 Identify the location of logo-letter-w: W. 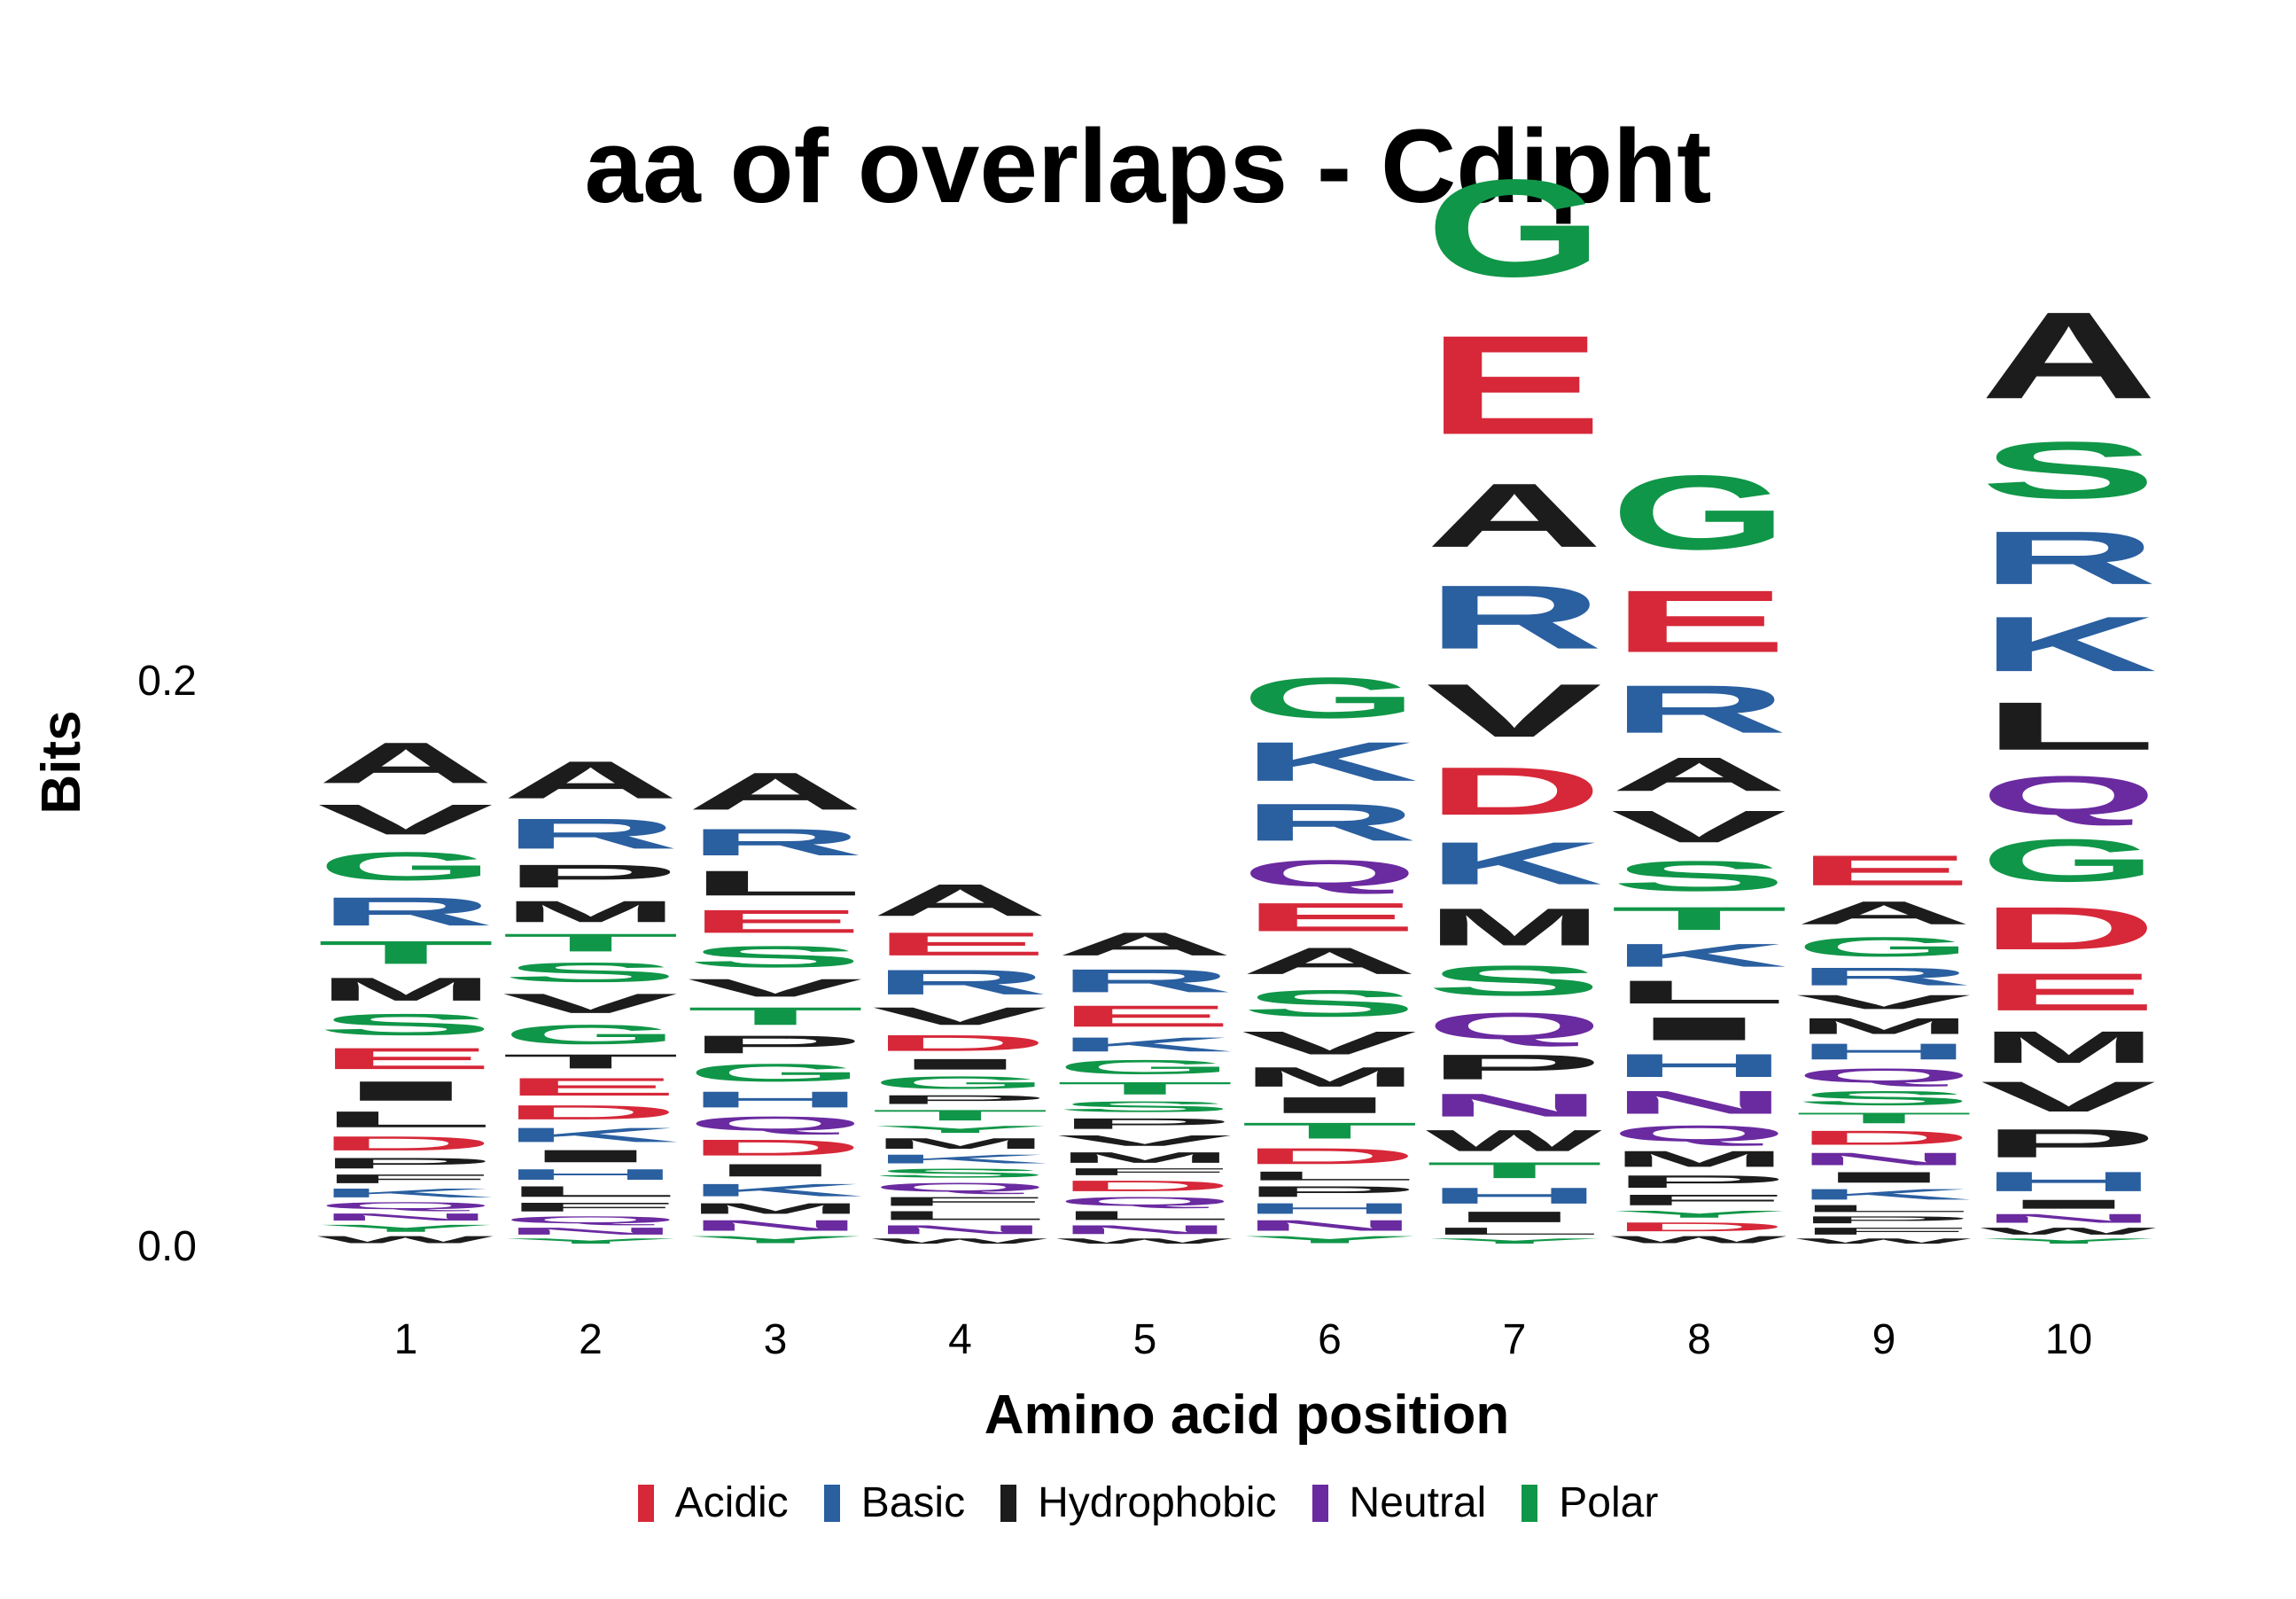
(1514, 1141).